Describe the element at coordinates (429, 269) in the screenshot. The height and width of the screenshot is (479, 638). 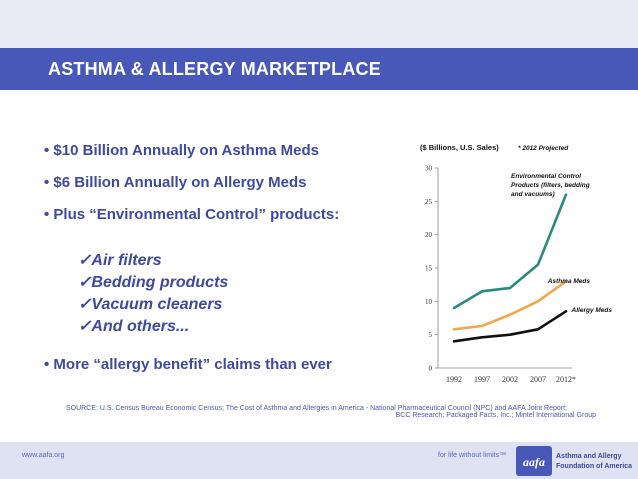
I see `y-tick-label: 15` at that location.